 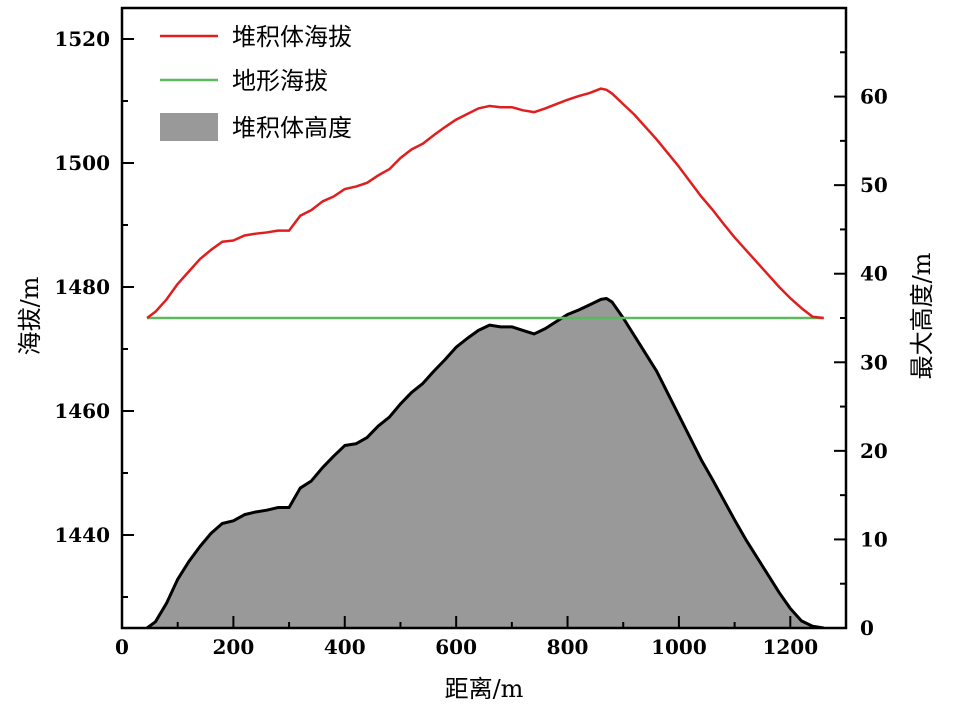 I want to click on y-left-tick-label: 1460, so click(x=82, y=411).